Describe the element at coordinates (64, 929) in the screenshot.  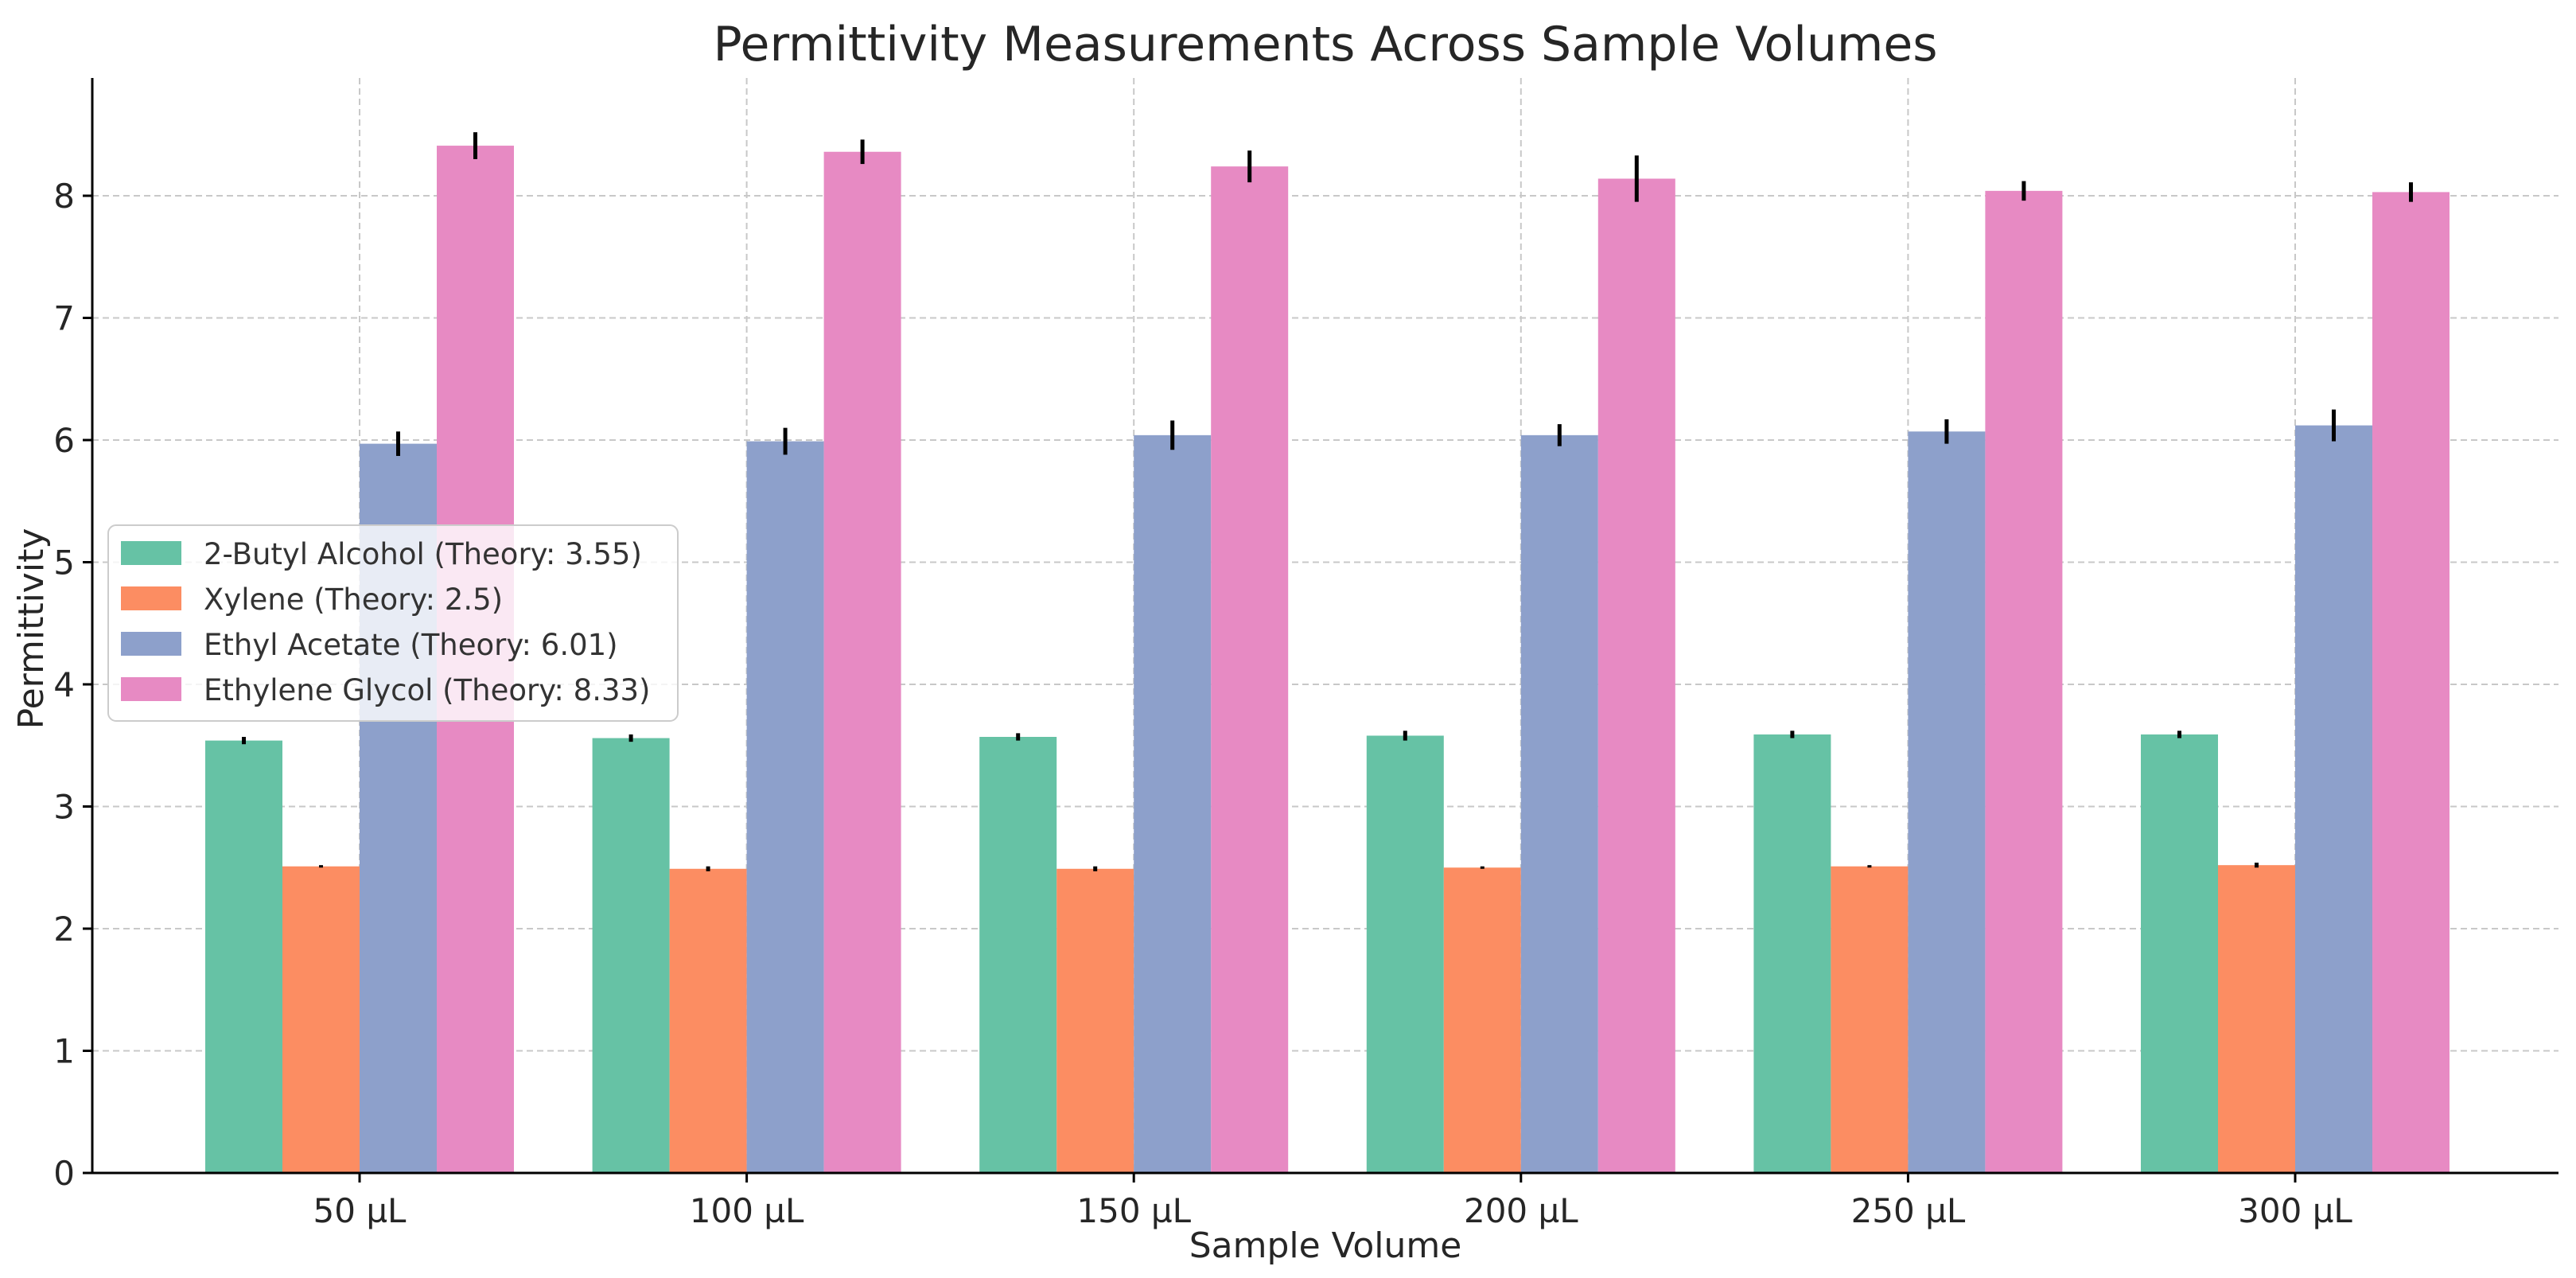
I see `y-tick-label: 2` at that location.